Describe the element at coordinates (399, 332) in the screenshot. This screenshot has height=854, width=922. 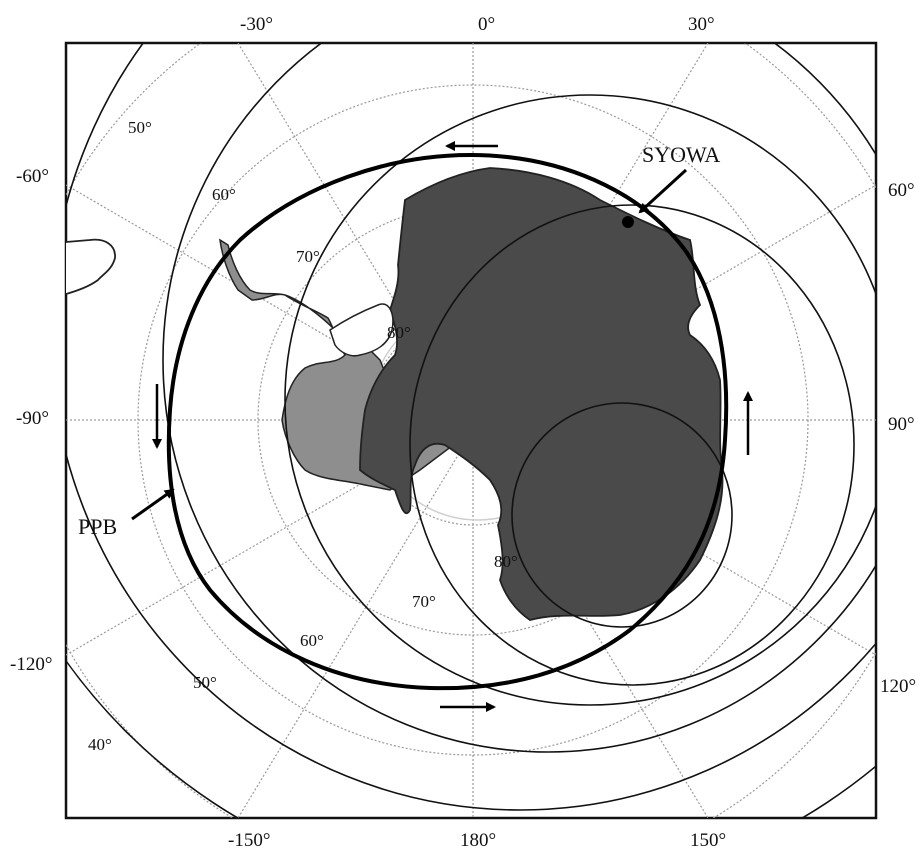
I see `geo-lat-label-80: 80°` at that location.